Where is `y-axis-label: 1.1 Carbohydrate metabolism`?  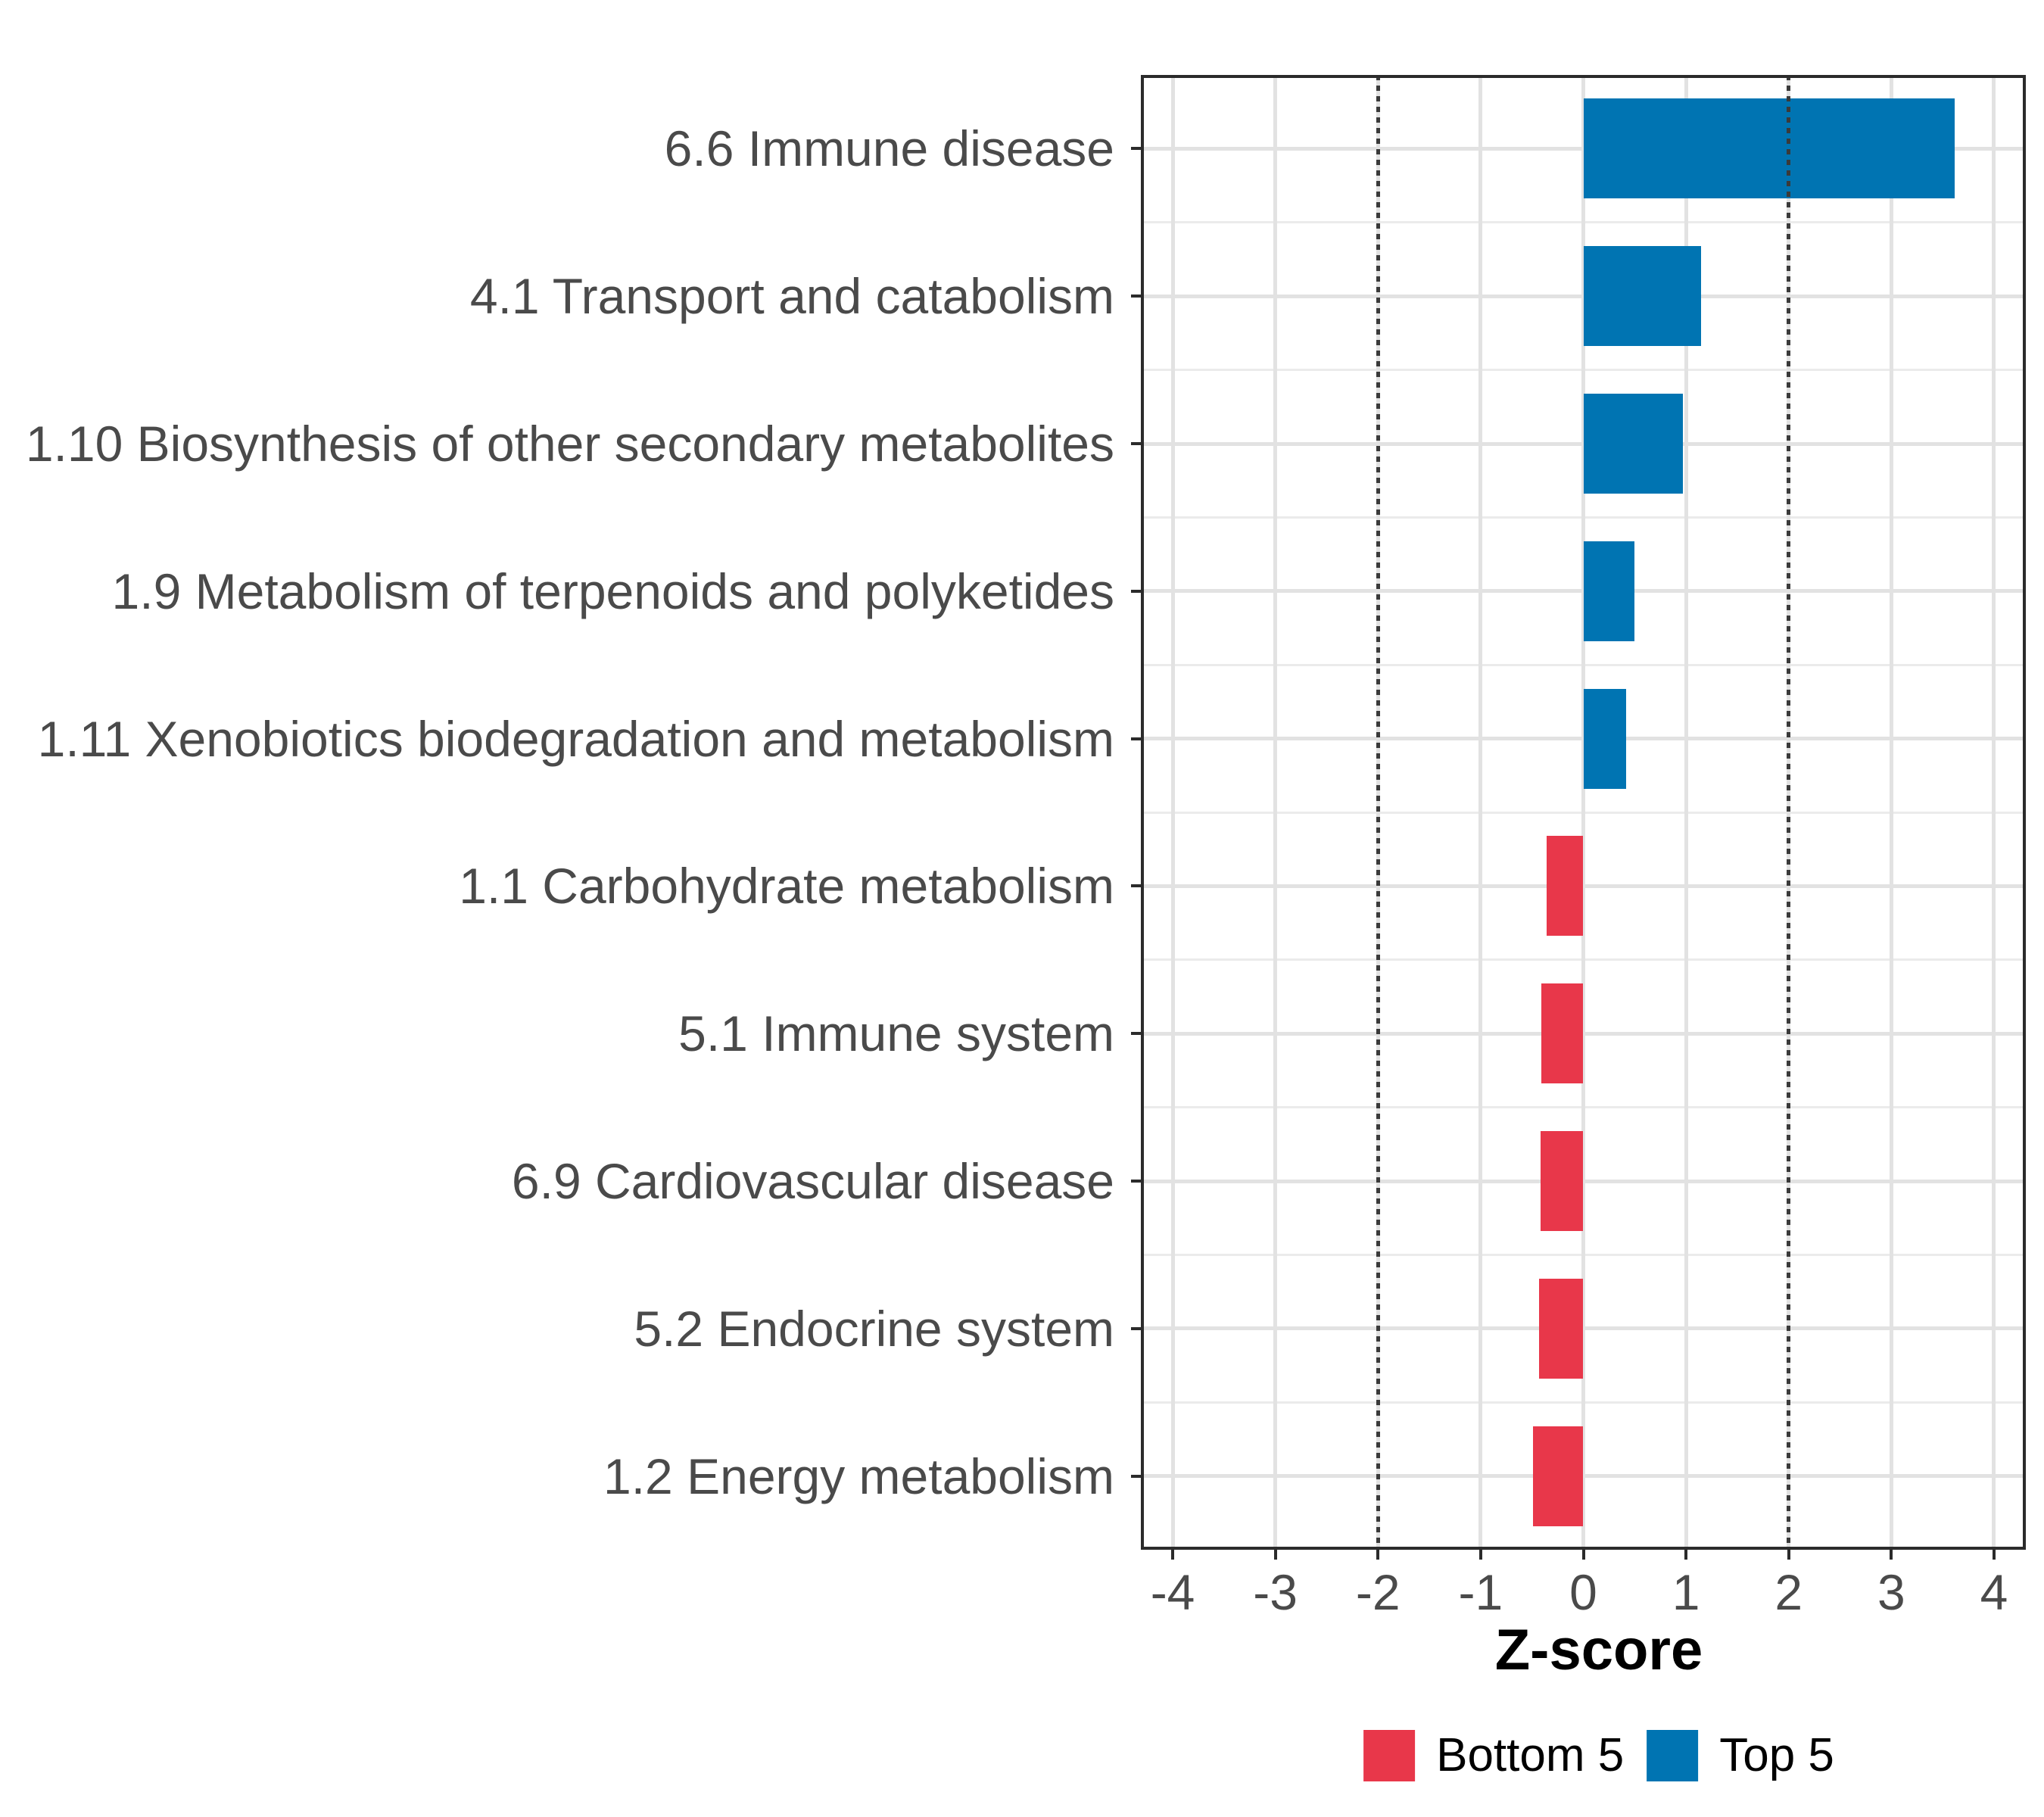 y-axis-label: 1.1 Carbohydrate metabolism is located at coordinates (787, 886).